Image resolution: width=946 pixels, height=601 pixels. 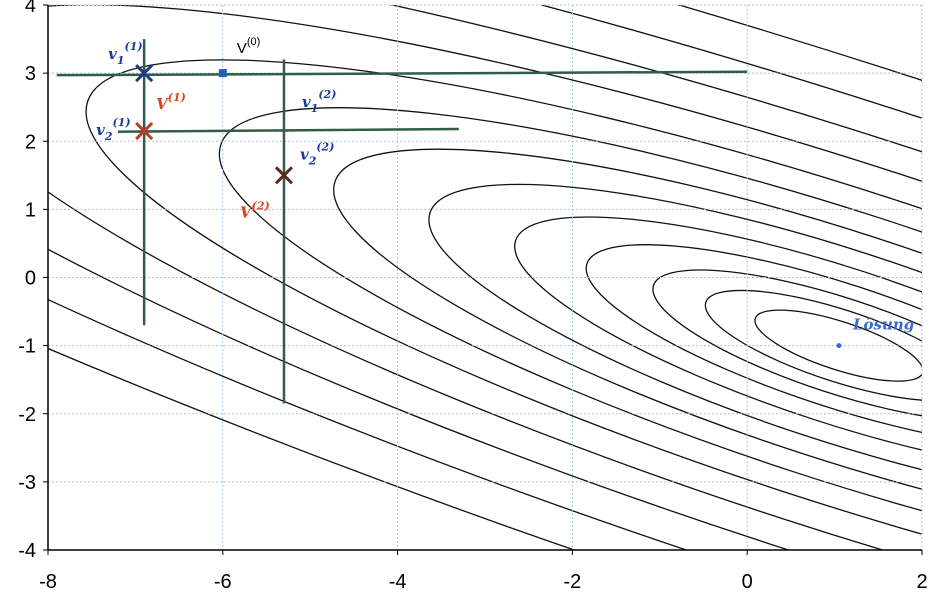 I want to click on point-label: Lösung, so click(x=883, y=325).